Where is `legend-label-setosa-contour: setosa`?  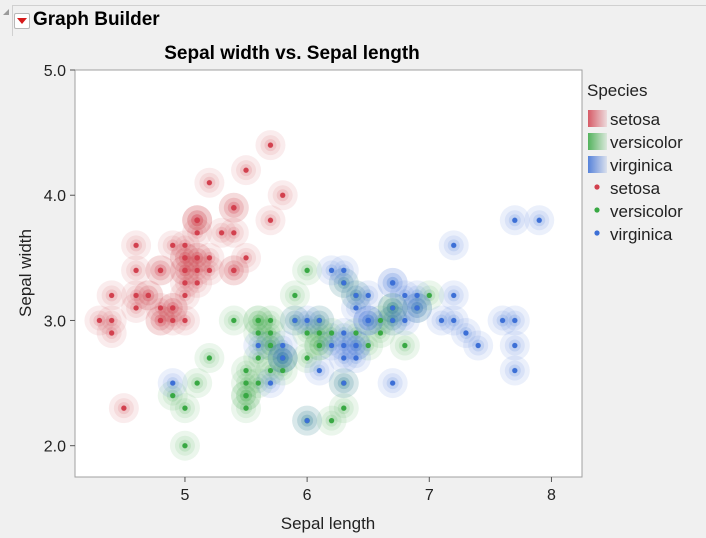
legend-label-setosa-contour: setosa is located at coordinates (635, 119).